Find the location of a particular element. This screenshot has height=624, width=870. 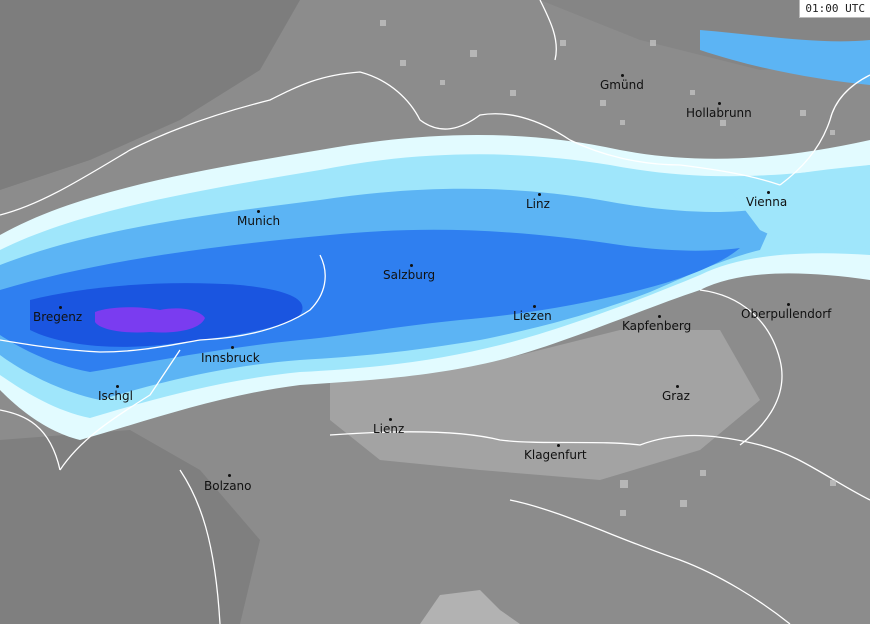

city-marker-bolzano is located at coordinates (229, 475).